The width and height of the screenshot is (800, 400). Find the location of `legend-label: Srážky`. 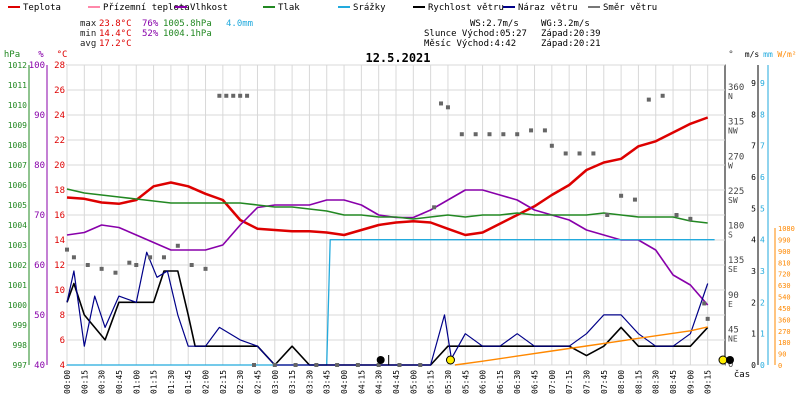

legend-label: Srážky is located at coordinates (369, 8).